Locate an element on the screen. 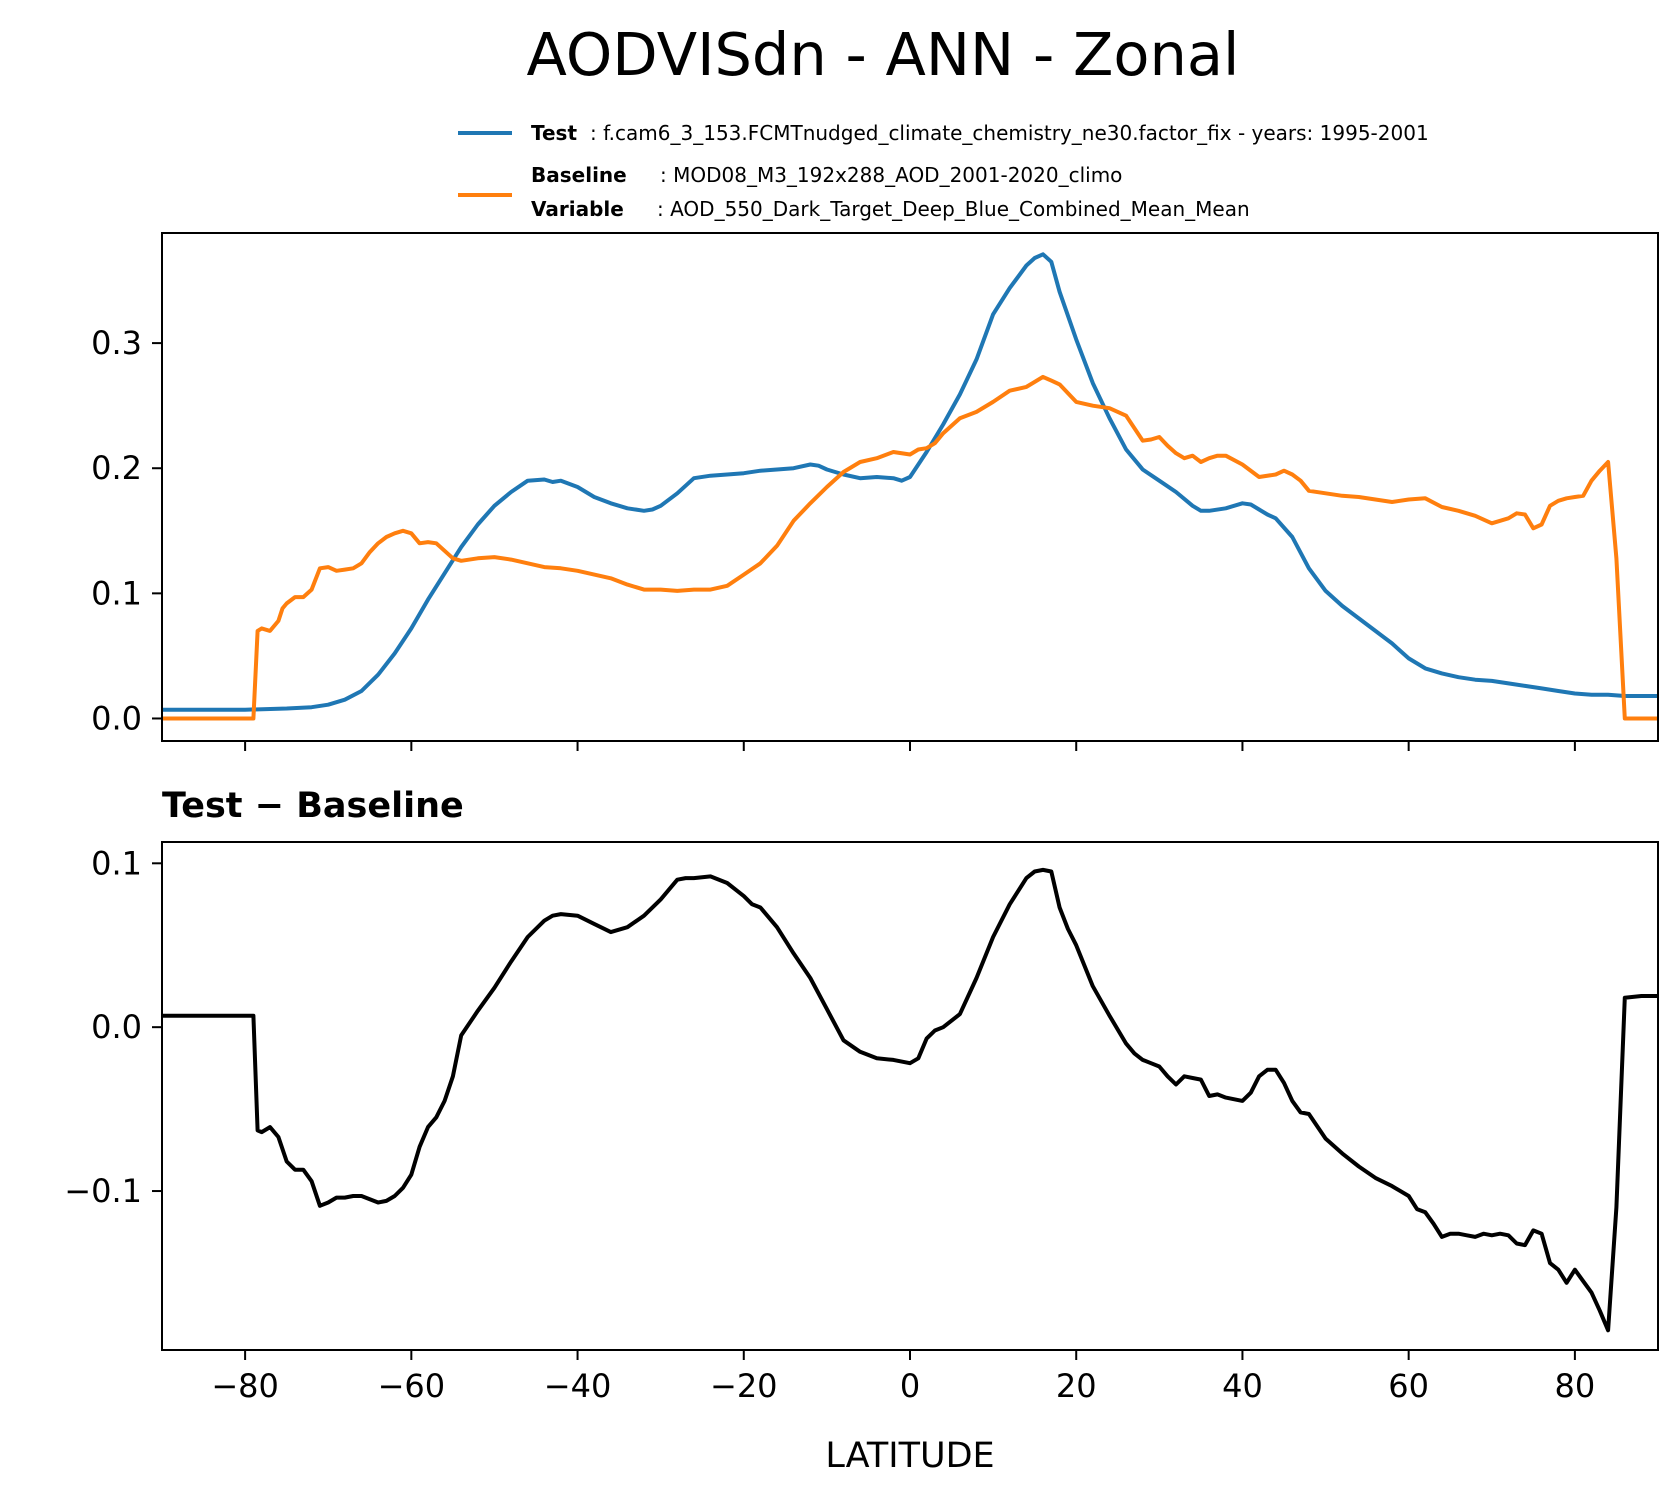 The image size is (1678, 1496). legend-baseline-text: : MOD08_M3_192x288_AOD_2001-2020_climo is located at coordinates (891, 175).